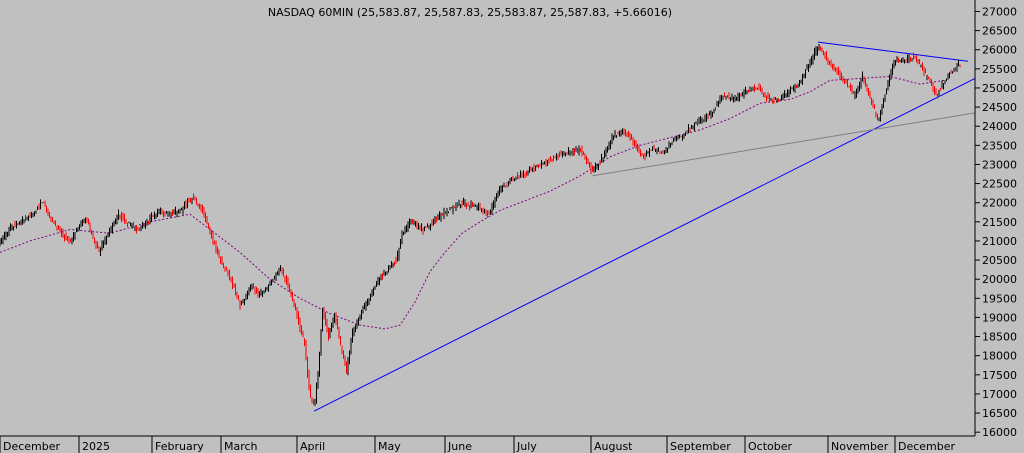 The width and height of the screenshot is (1024, 453). Describe the element at coordinates (999, 222) in the screenshot. I see `y-tick-label: 21500` at that location.